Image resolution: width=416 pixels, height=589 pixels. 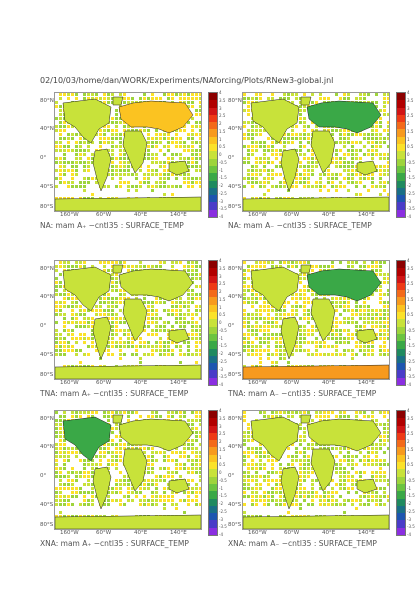 I want to click on colorbar-label: 4, so click(x=408, y=92).